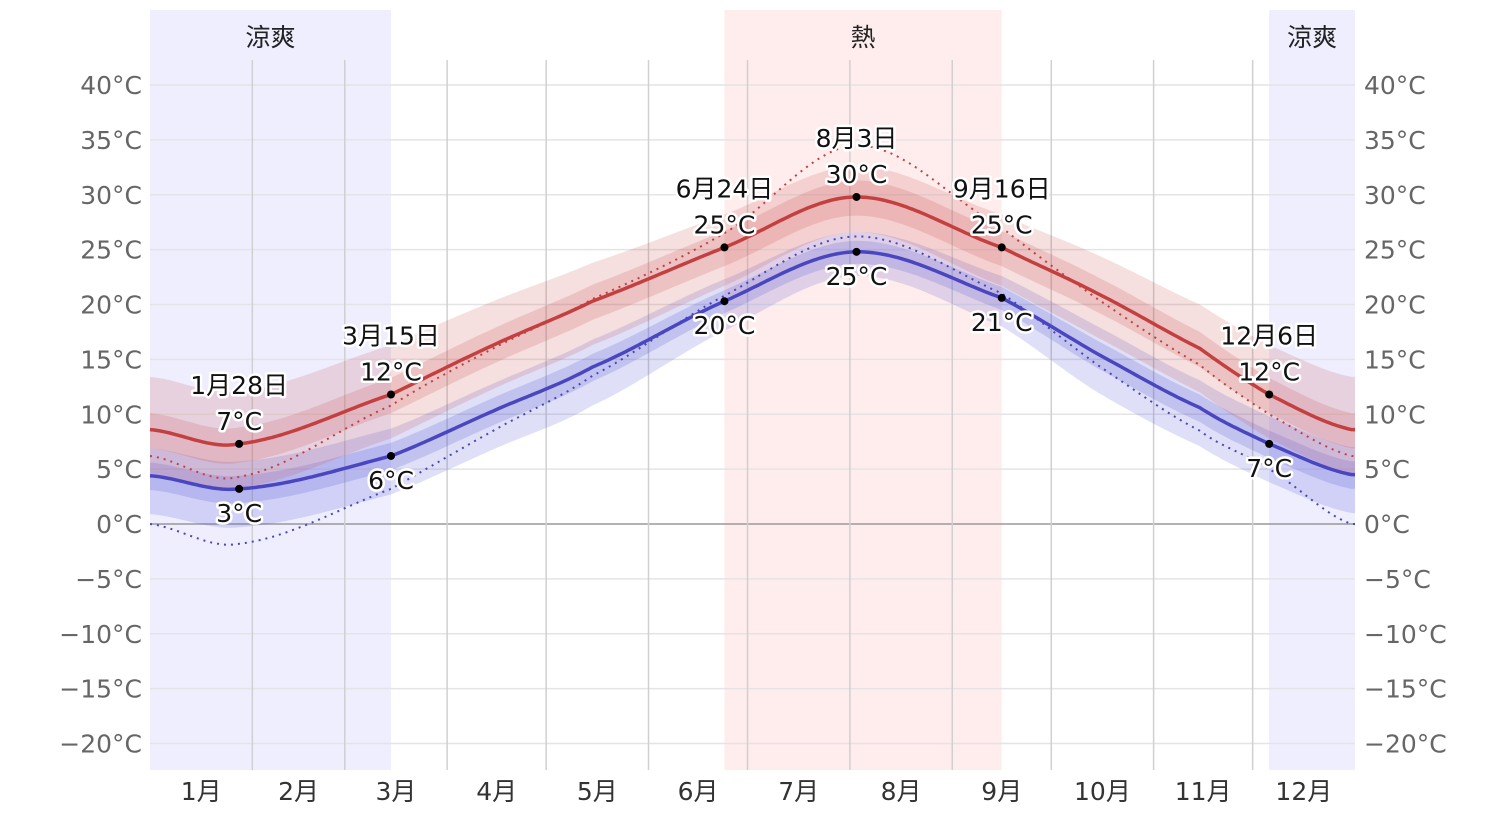 The width and height of the screenshot is (1506, 814). I want to click on y-tick-label-left: 40°C, so click(111, 85).